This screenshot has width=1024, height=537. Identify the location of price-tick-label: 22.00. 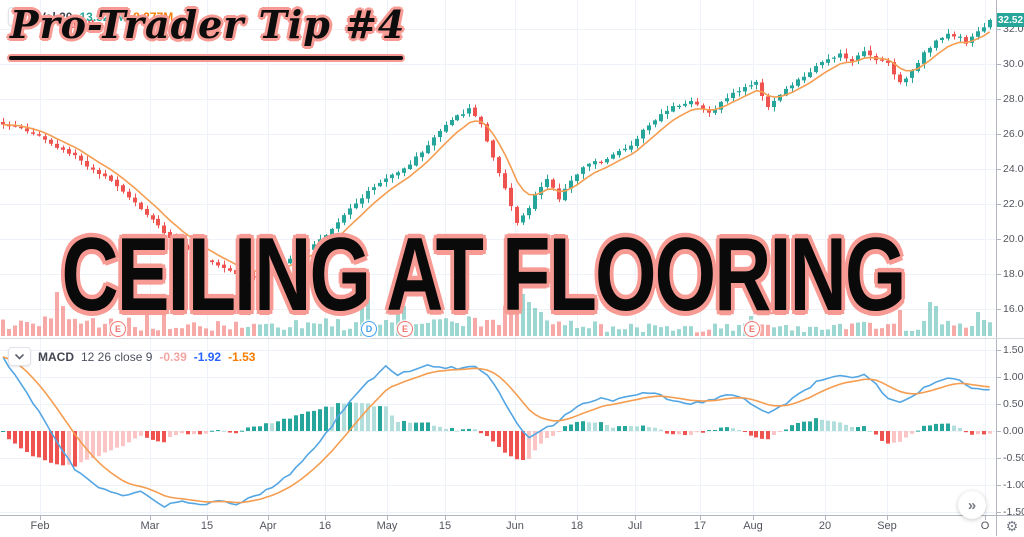
(1013, 204).